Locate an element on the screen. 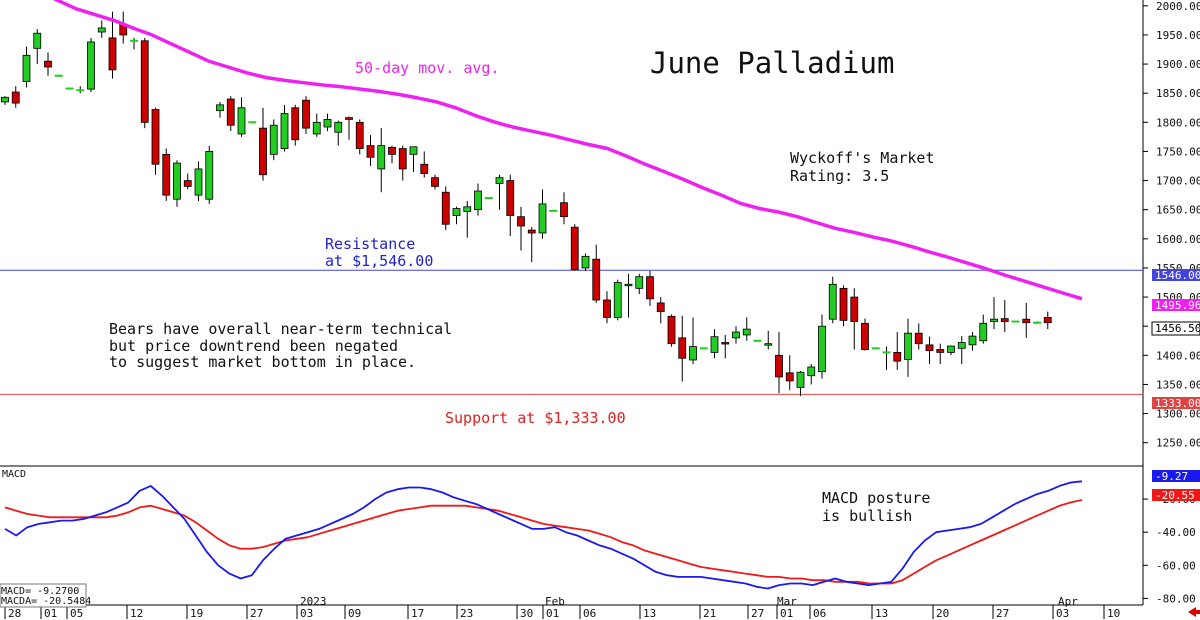 This screenshot has width=1200, height=620. support-price-tag: 1333.00 is located at coordinates (1176, 403).